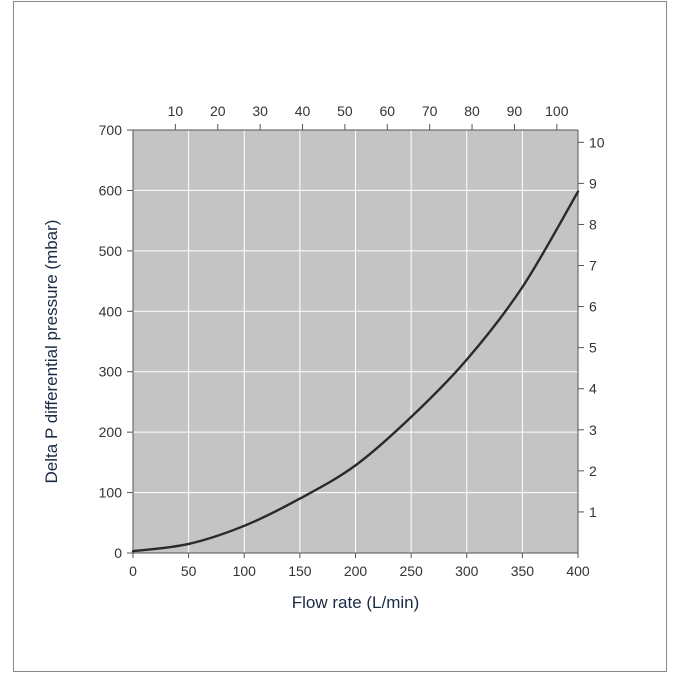 The height and width of the screenshot is (675, 682). I want to click on x-tick-label: 100, so click(245, 571).